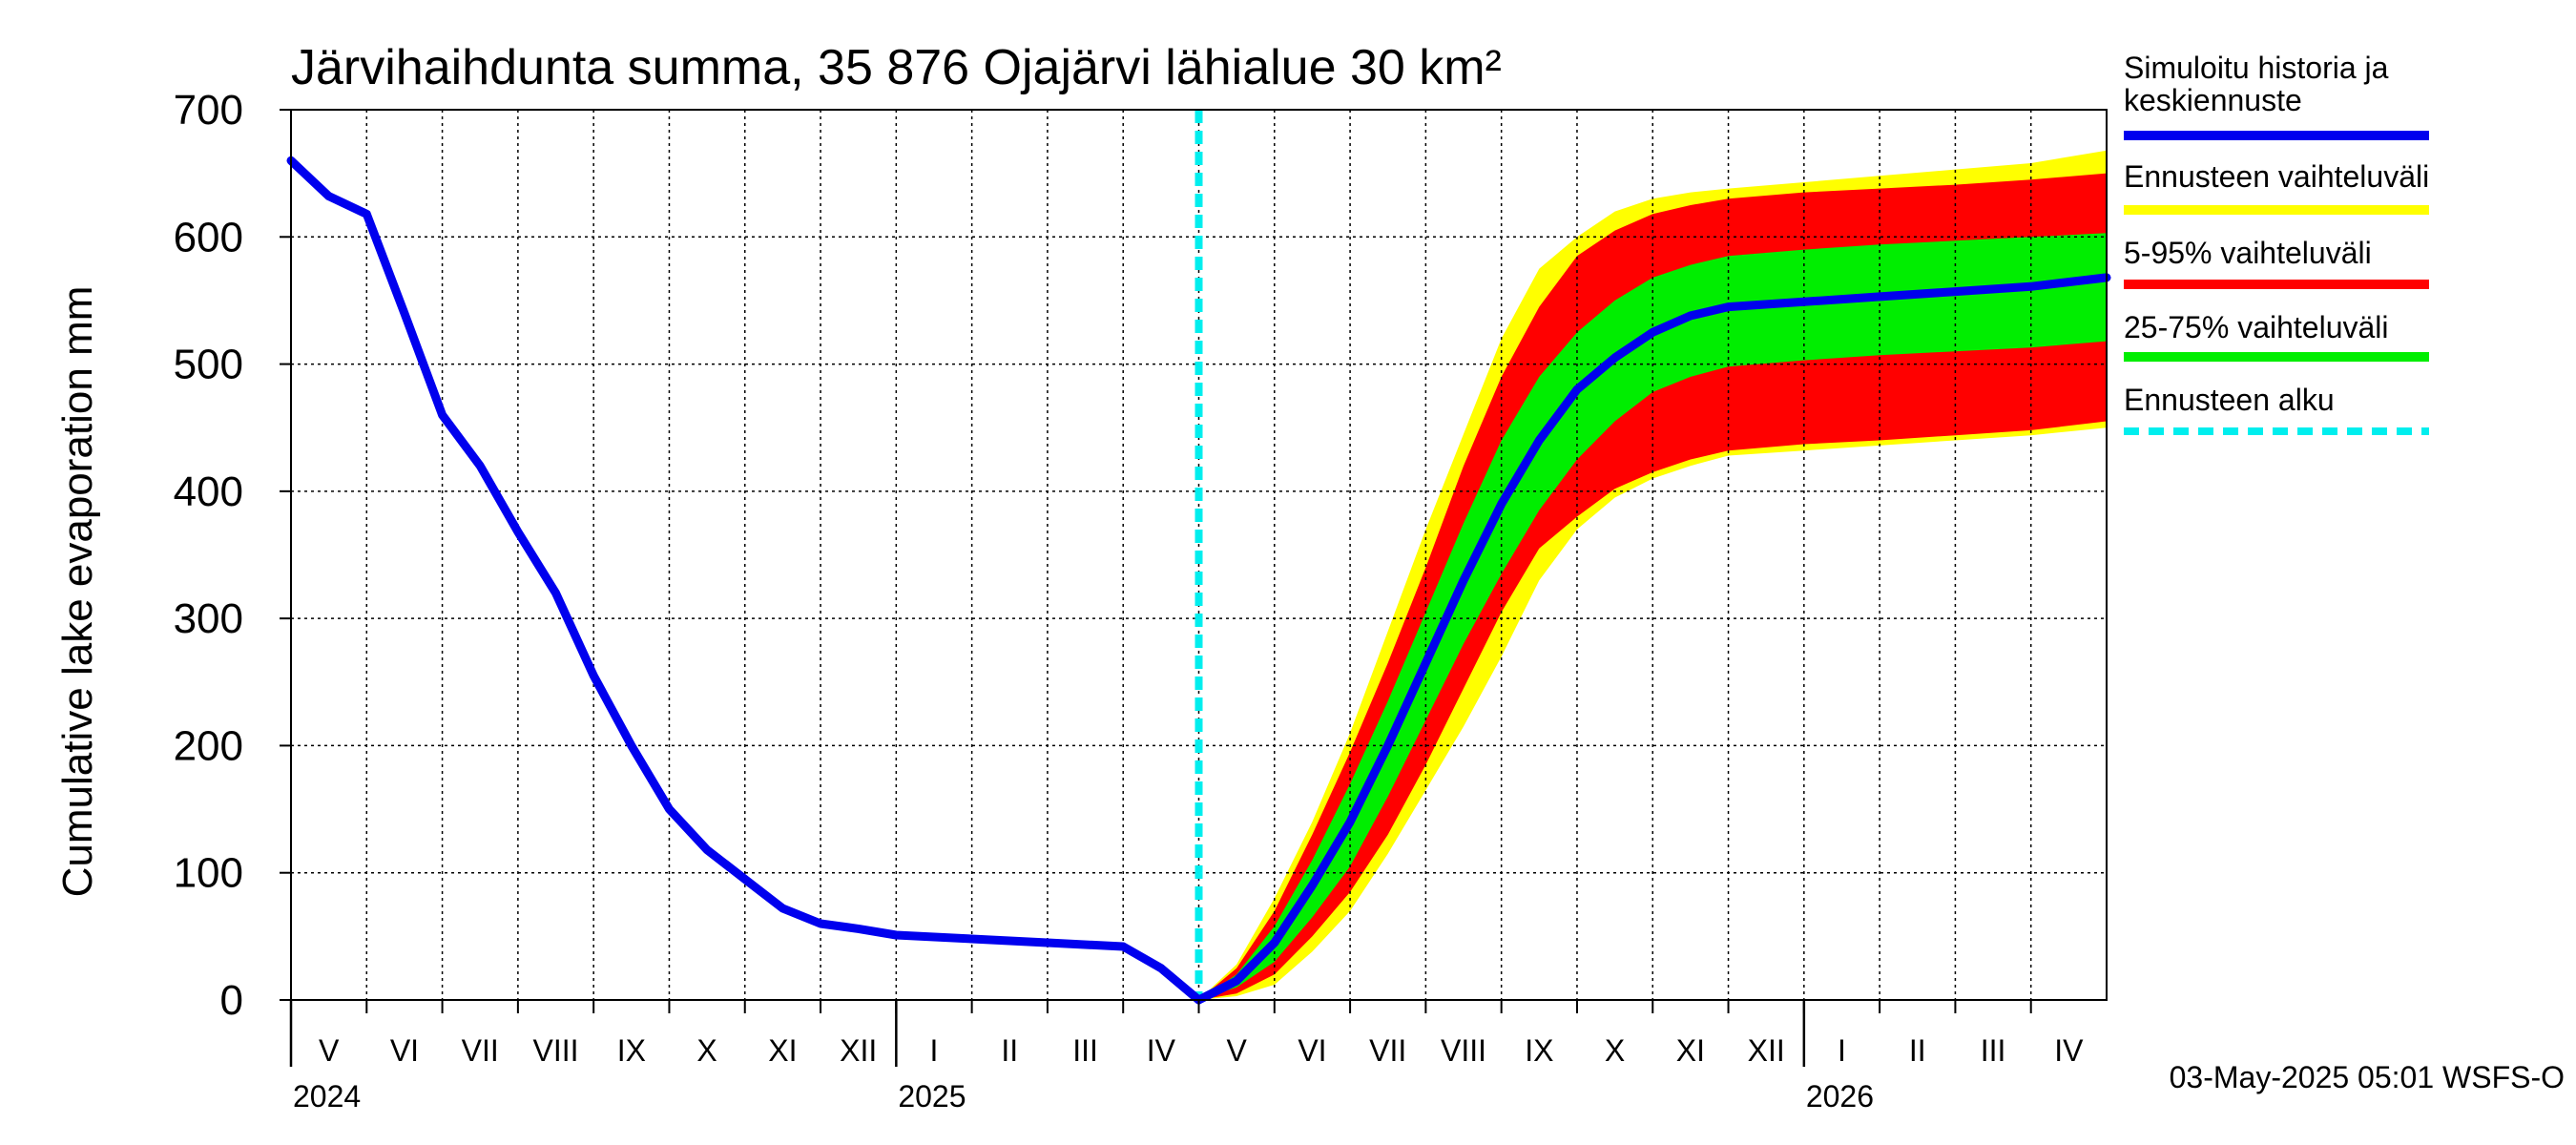 This screenshot has width=2576, height=1145. I want to click on month-label-11: IV, so click(1161, 1051).